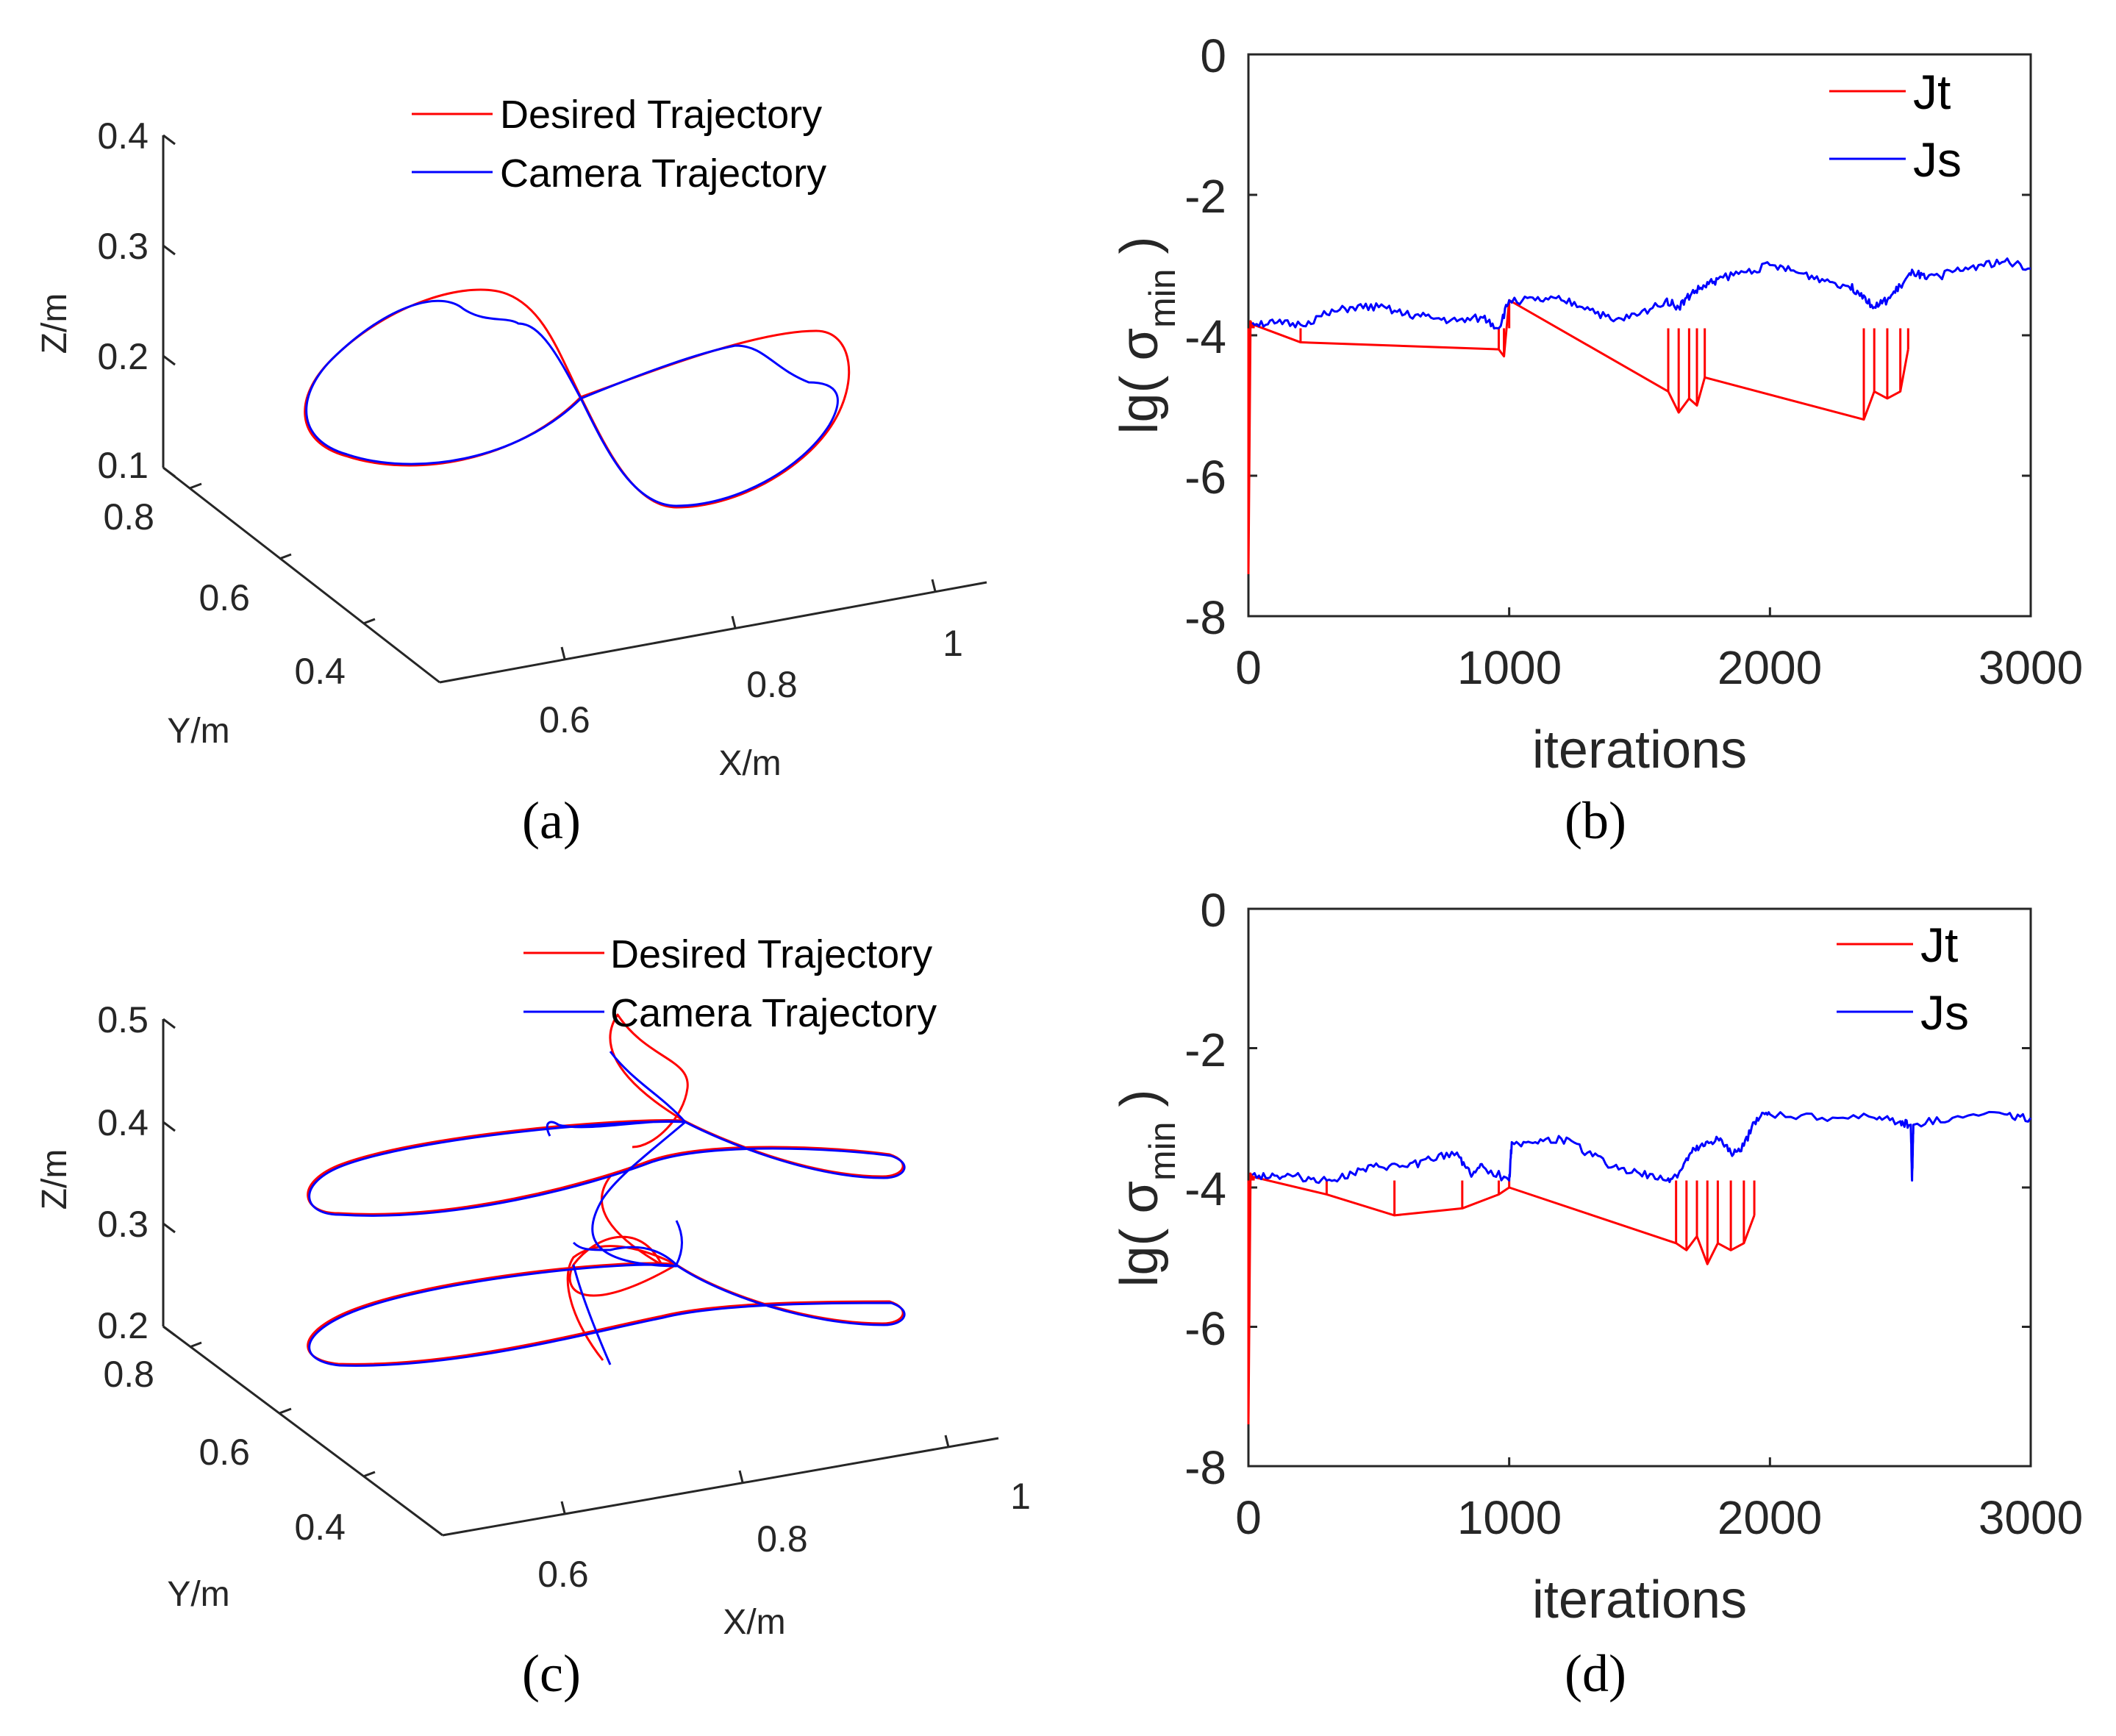  I want to click on z-tick-label: 0.1, so click(123, 465).